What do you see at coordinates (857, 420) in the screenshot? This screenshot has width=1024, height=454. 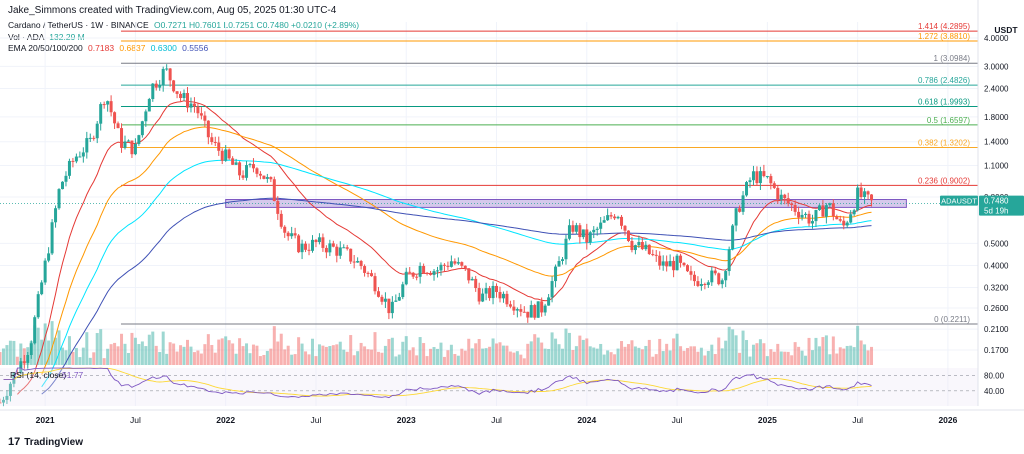 I see `time-tick-label: Jul` at bounding box center [857, 420].